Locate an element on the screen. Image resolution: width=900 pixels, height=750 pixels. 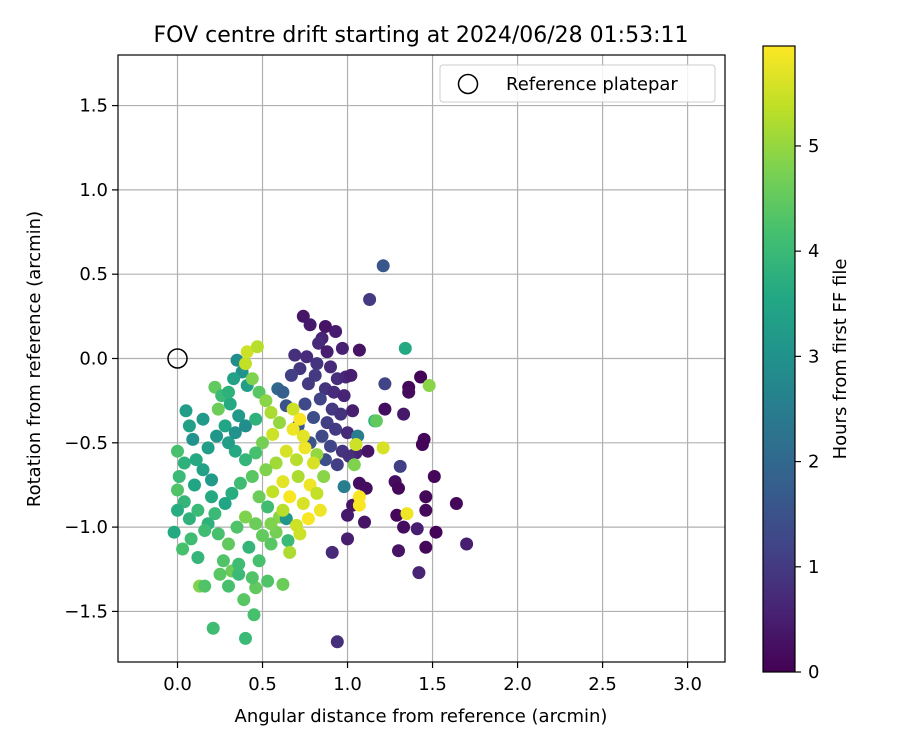
colorbar-ticks: 0 1 2 3 4 5 is located at coordinates (807, 409).